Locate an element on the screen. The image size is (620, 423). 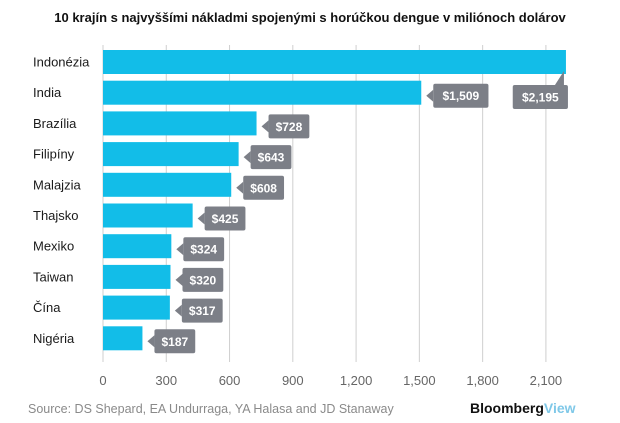
brand-logo: BloombergView is located at coordinates (523, 408).